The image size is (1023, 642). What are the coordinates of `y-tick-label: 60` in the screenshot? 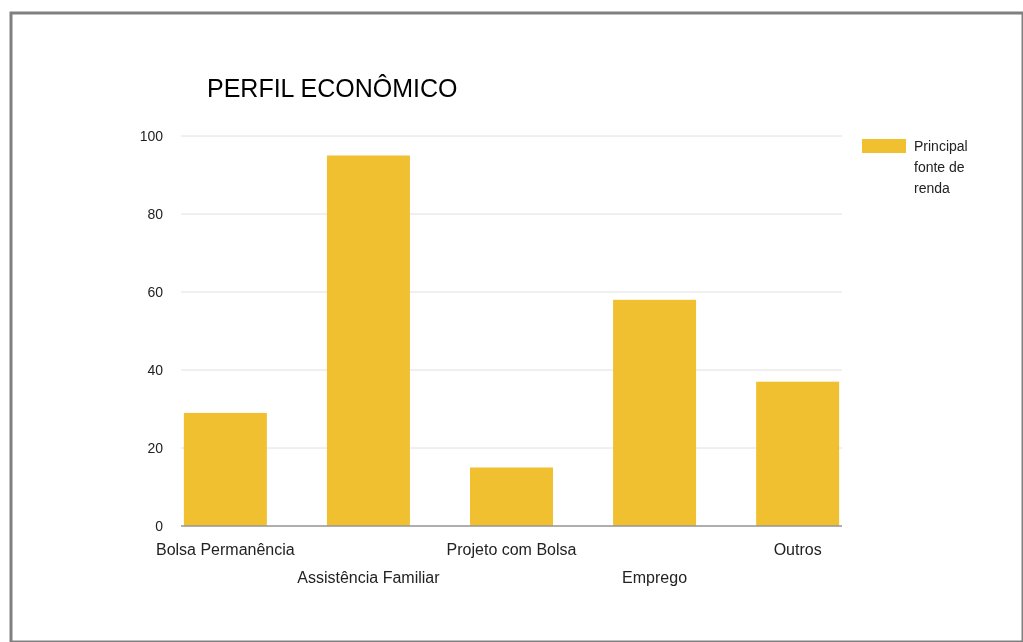 It's located at (155, 292).